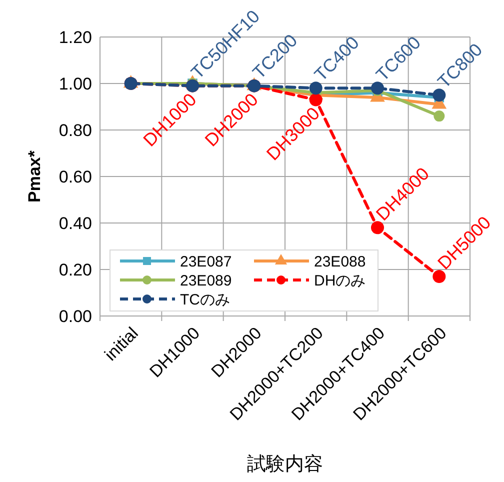 Image resolution: width=504 pixels, height=482 pixels. I want to click on y-tick-label: 0.20, so click(75, 270).